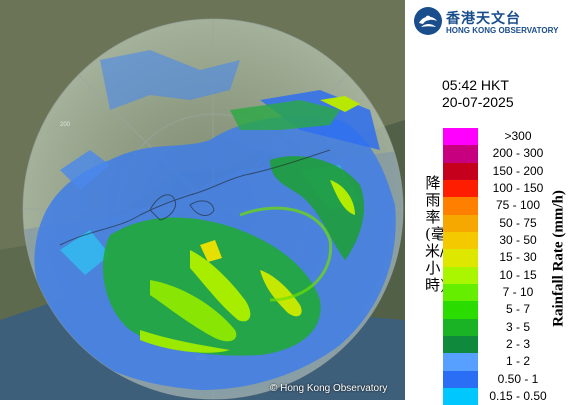 This screenshot has height=405, width=577. I want to click on hko-emblem-icon, so click(428, 21).